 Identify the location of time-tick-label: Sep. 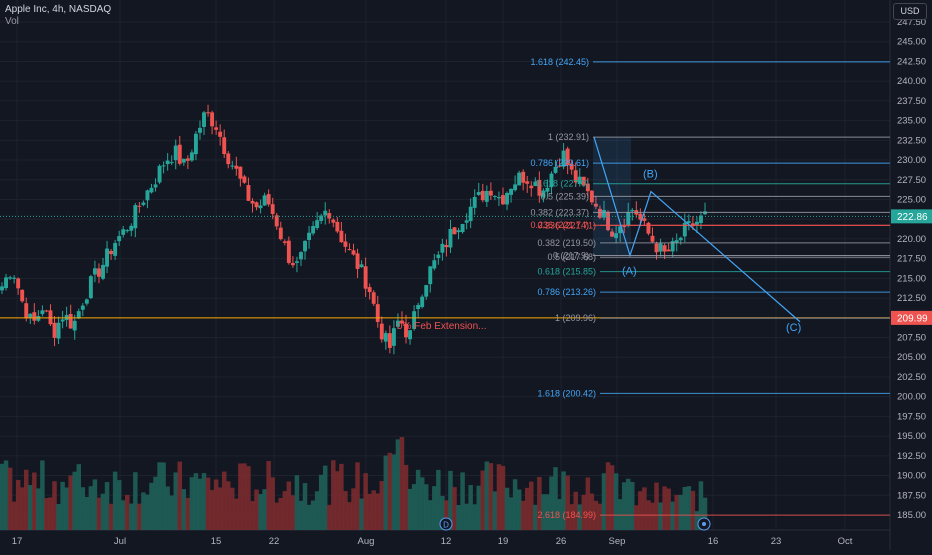
(617, 541).